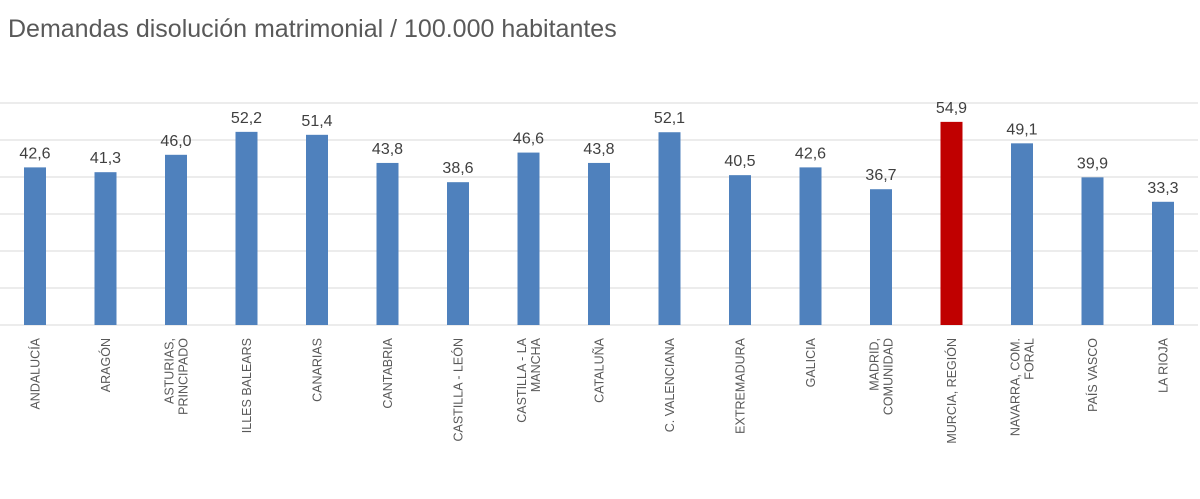 Image resolution: width=1200 pixels, height=499 pixels. I want to click on category-label: NAVARRA, COM., so click(1016, 387).